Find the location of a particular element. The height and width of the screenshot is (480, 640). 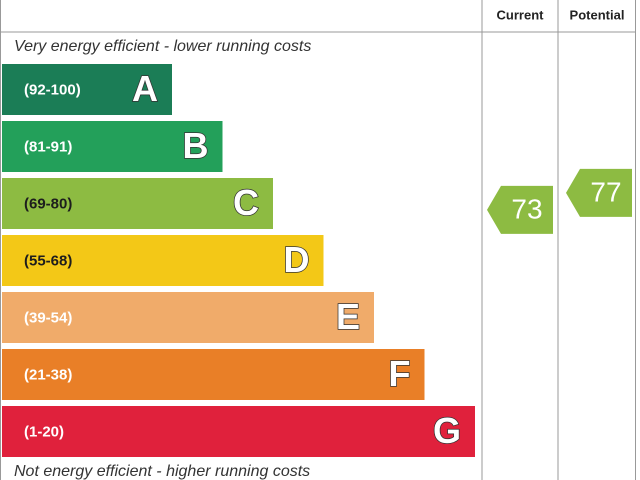

band-range: (39-54) is located at coordinates (48, 317).